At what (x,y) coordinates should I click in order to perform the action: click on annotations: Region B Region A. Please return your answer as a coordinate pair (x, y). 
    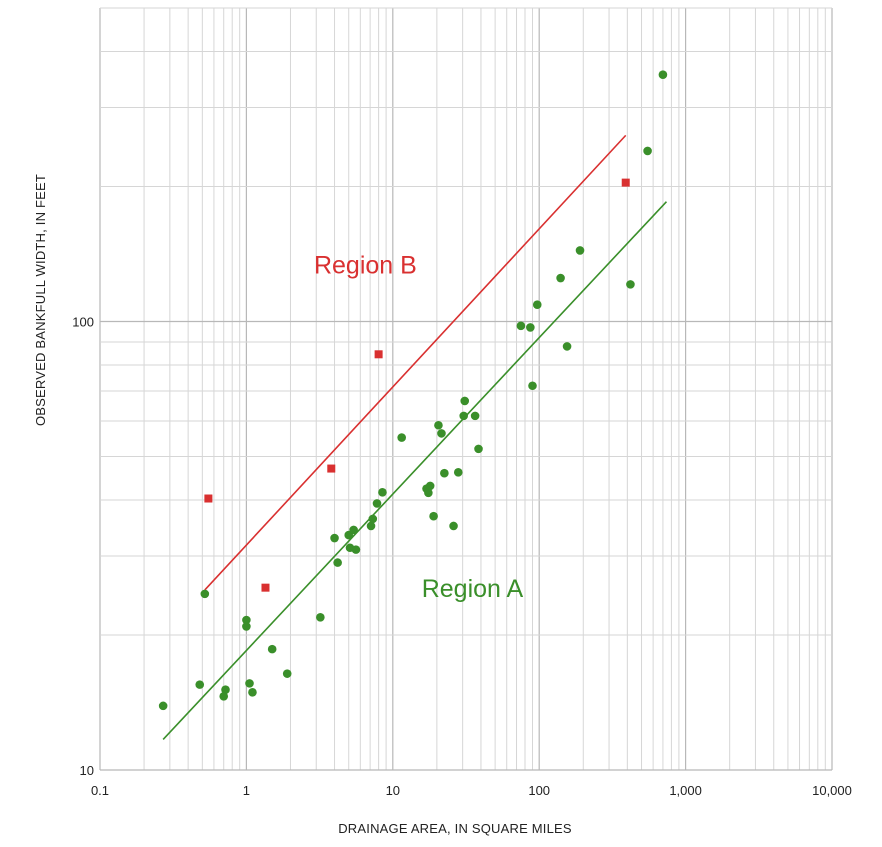
    Looking at the image, I should click on (419, 427).